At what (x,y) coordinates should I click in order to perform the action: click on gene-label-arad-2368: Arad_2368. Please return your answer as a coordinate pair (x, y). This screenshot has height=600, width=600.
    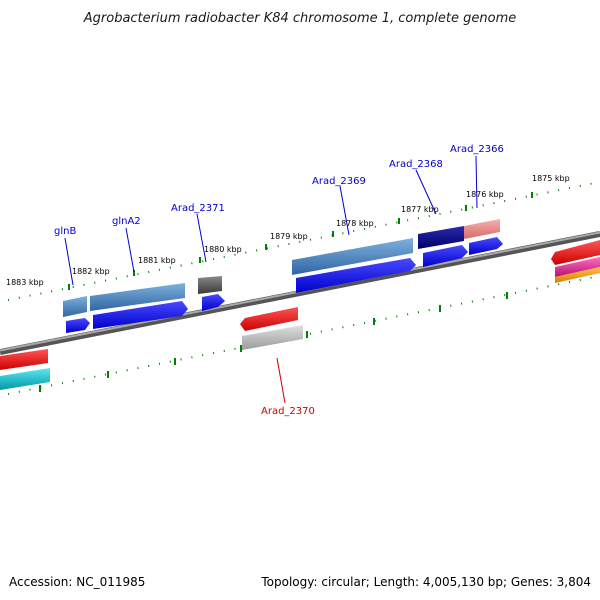
    Looking at the image, I should click on (416, 164).